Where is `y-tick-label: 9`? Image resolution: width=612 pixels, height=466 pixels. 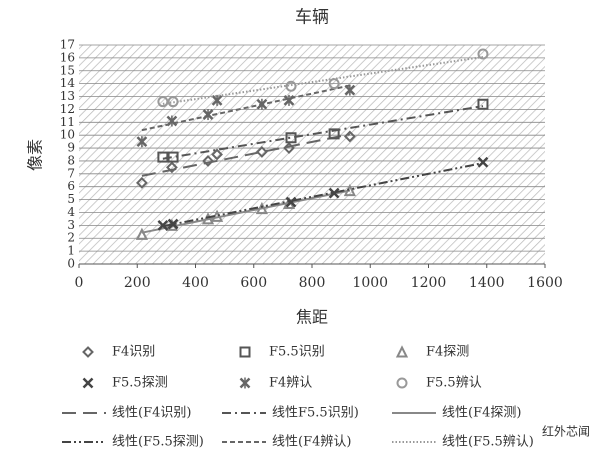
y-tick-label: 9 is located at coordinates (71, 148).